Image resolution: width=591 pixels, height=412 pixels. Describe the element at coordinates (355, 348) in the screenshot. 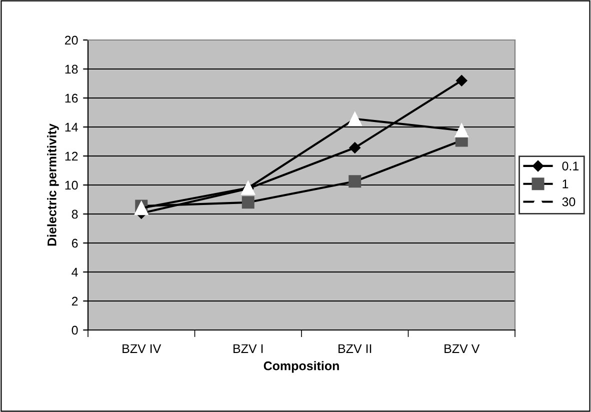

I see `x-tick-label: BZV II` at that location.